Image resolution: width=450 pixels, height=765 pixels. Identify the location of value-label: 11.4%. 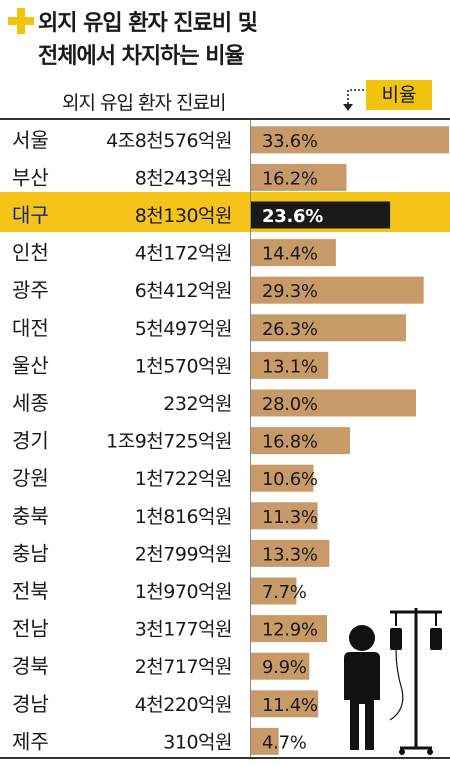
(290, 705).